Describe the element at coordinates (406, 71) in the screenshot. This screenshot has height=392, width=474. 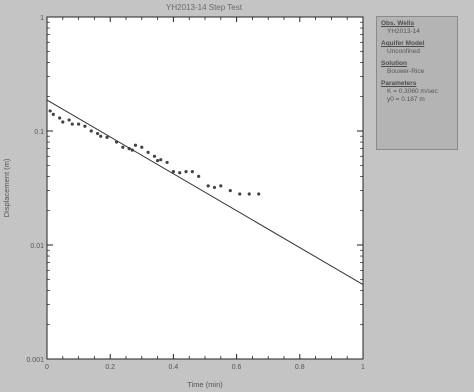
I see `legend-line: Bouwer-Rice` at that location.